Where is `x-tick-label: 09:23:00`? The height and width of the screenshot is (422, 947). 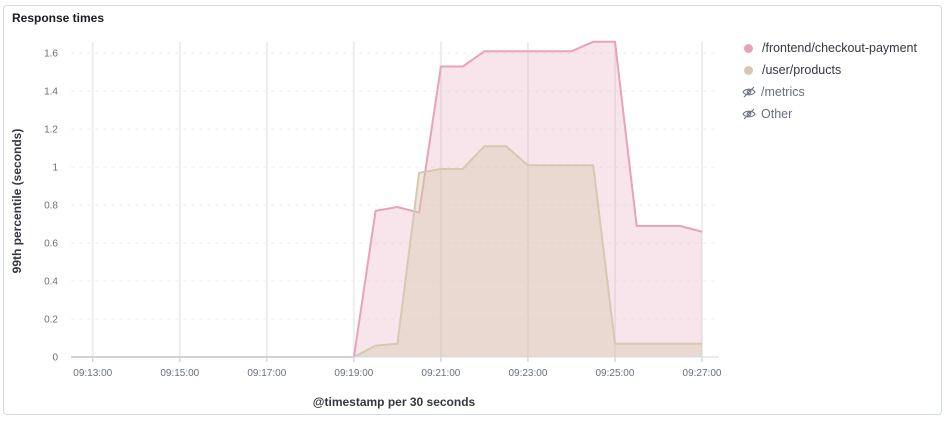 x-tick-label: 09:23:00 is located at coordinates (527, 373).